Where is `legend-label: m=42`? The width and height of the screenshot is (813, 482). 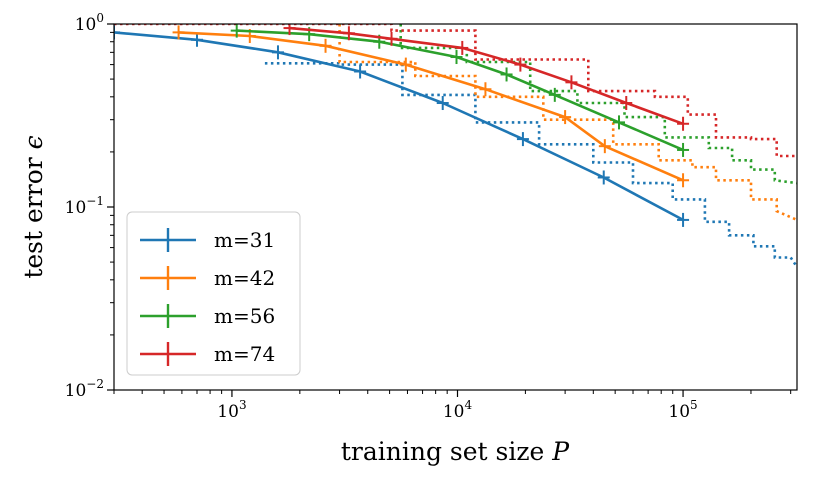 legend-label: m=42 is located at coordinates (244, 278).